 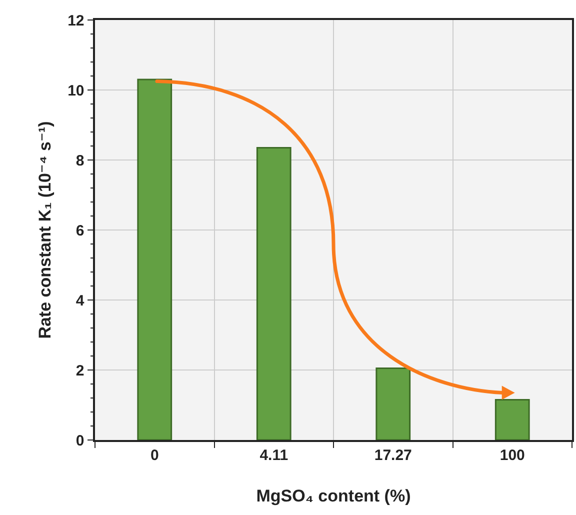 What do you see at coordinates (80, 161) in the screenshot?
I see `y-tick-label: 8` at bounding box center [80, 161].